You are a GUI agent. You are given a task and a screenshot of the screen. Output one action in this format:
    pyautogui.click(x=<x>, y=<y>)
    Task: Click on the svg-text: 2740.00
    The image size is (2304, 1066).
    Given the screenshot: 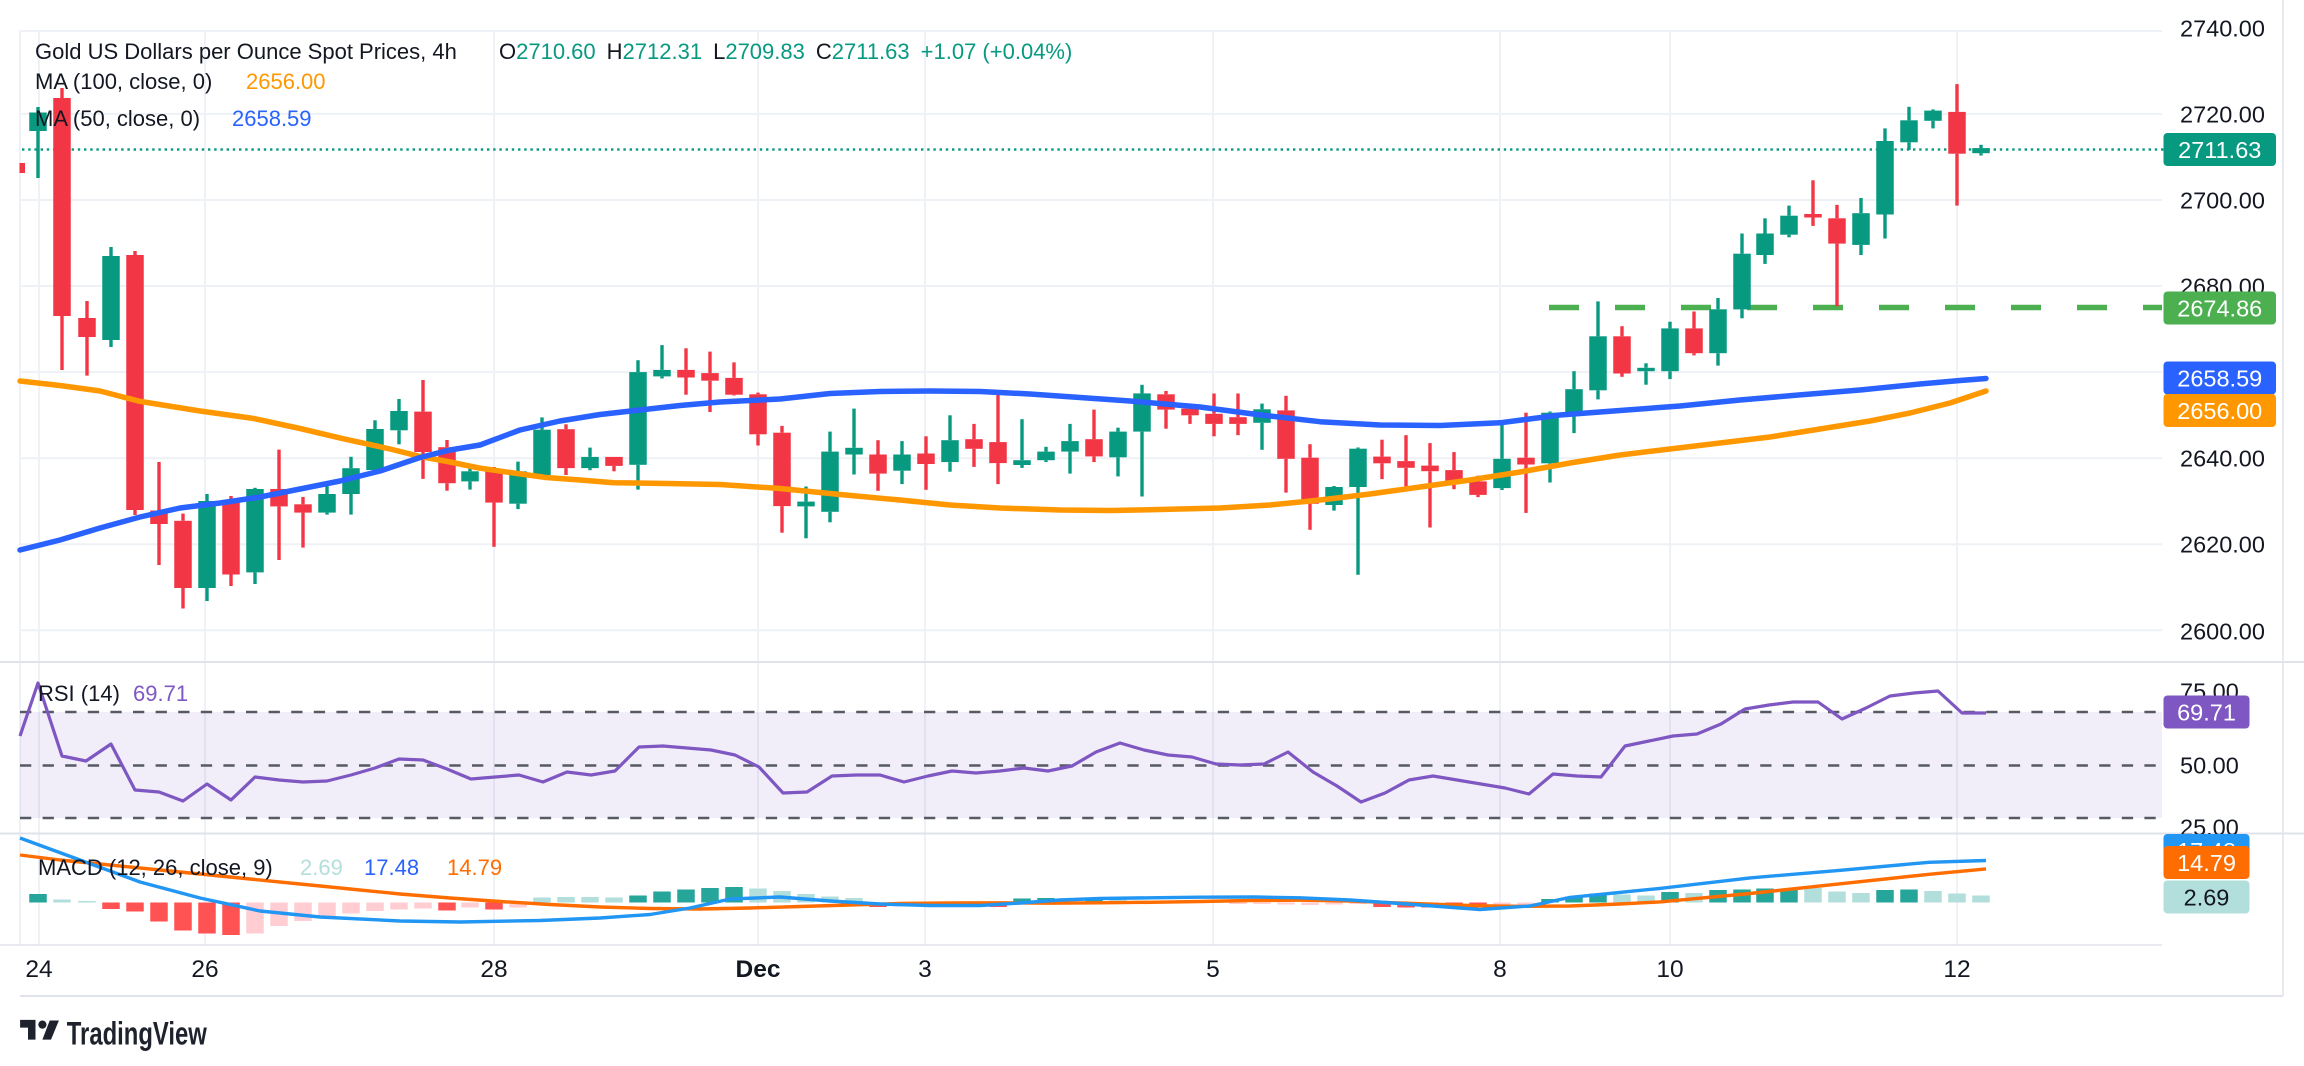 What is the action you would take?
    pyautogui.click(x=2222, y=29)
    